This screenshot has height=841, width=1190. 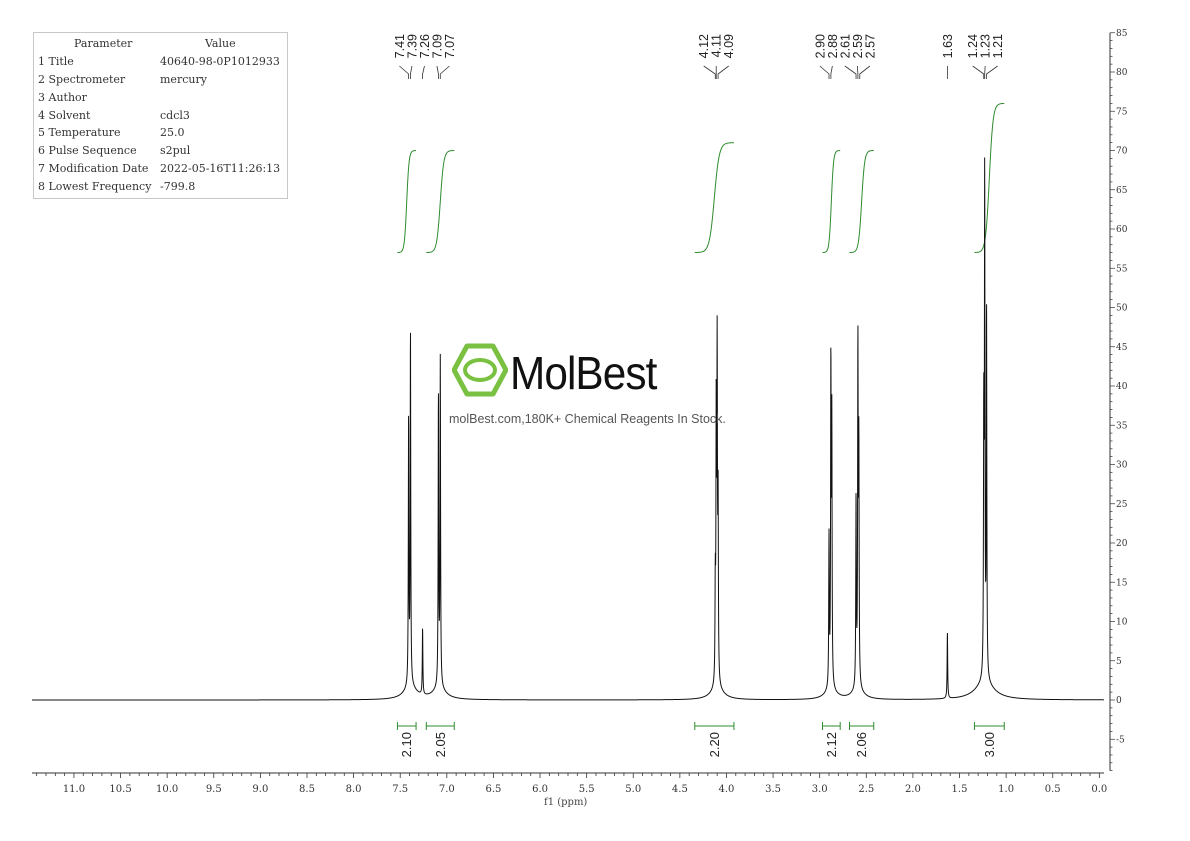 What do you see at coordinates (64, 115) in the screenshot?
I see `param-name: 4 Solvent` at bounding box center [64, 115].